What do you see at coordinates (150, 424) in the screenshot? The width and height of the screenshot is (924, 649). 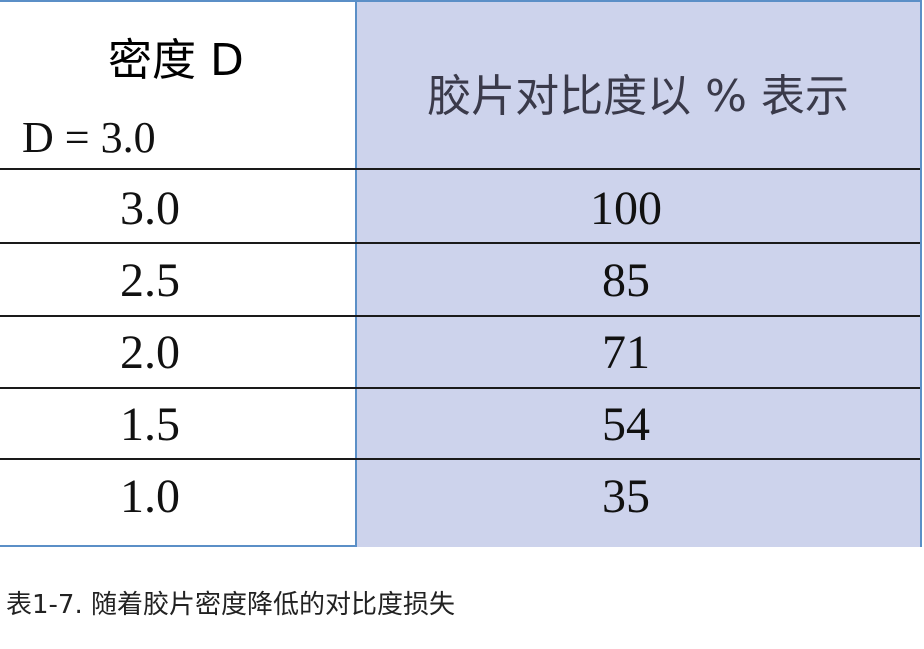 I see `table-cell-density: 1.5` at bounding box center [150, 424].